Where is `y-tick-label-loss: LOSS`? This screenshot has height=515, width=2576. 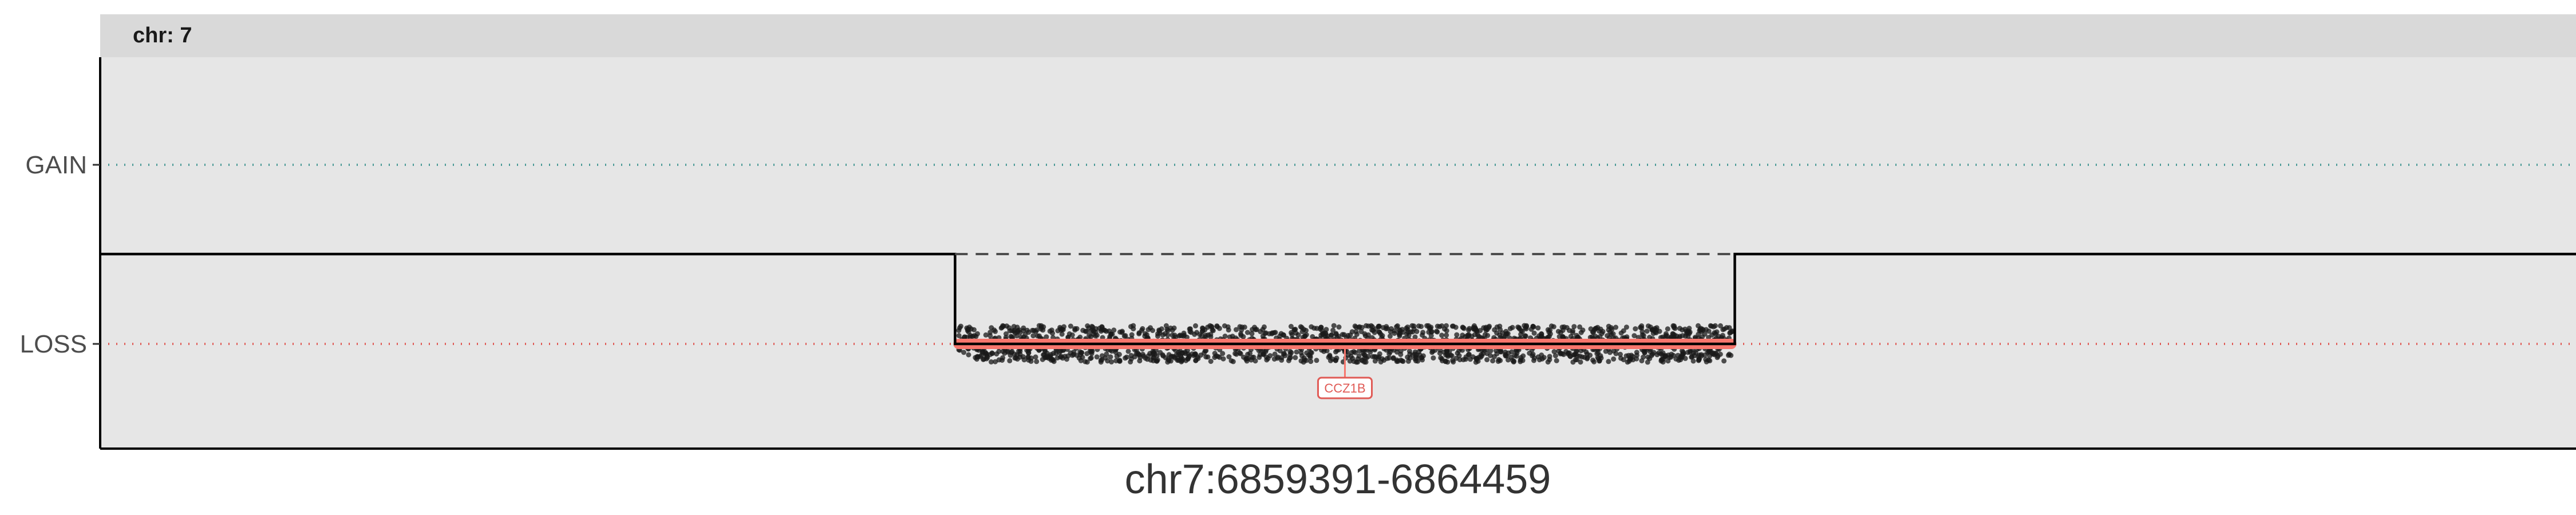 y-tick-label-loss: LOSS is located at coordinates (53, 344).